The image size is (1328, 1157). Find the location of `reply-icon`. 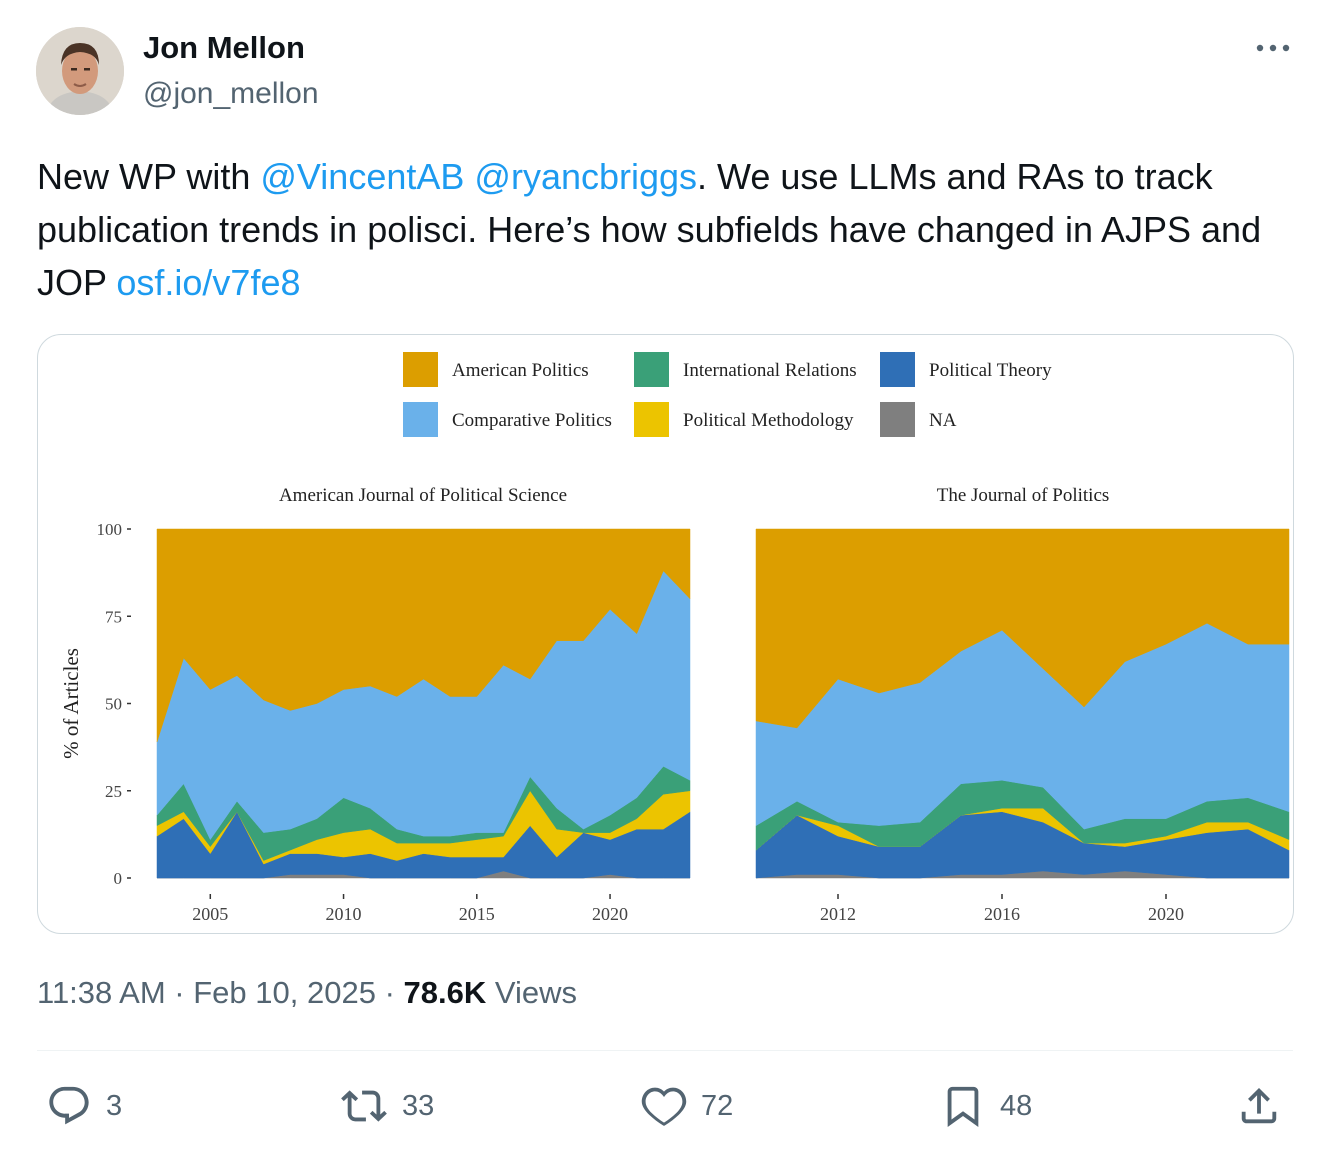

reply-icon is located at coordinates (69, 1105).